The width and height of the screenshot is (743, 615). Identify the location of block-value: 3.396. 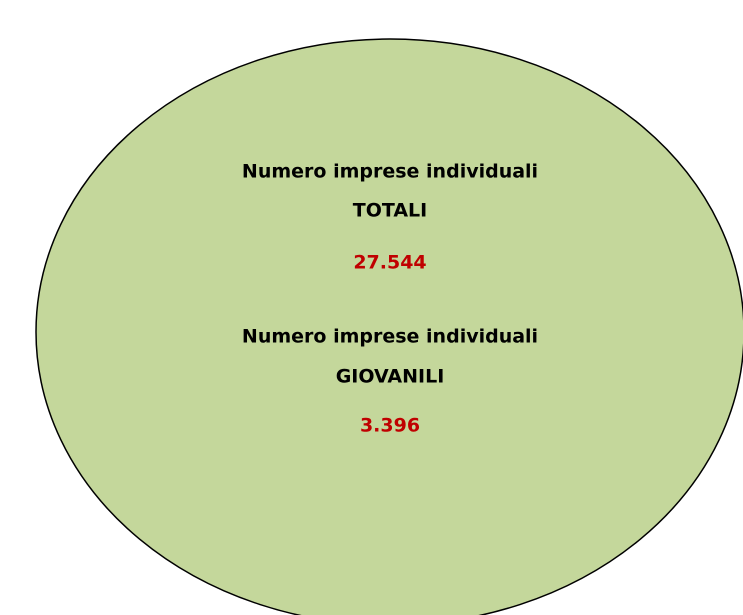
(390, 426).